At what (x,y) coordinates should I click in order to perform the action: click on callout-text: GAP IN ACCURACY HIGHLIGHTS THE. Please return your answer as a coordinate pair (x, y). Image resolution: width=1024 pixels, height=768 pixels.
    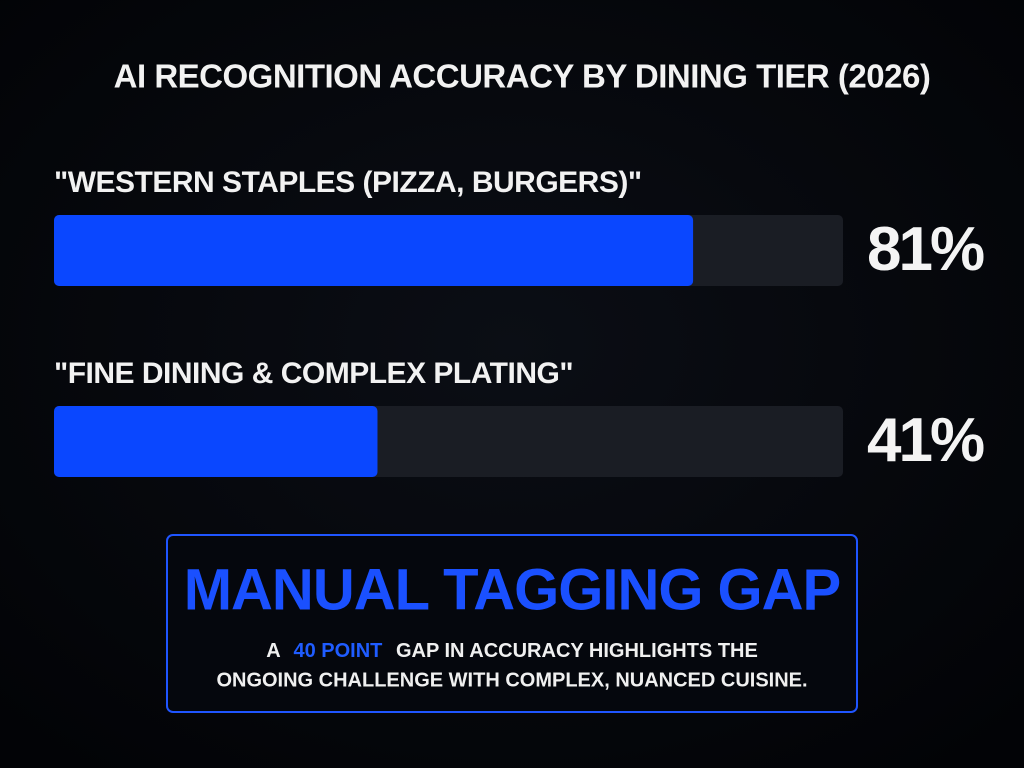
    Looking at the image, I should click on (577, 651).